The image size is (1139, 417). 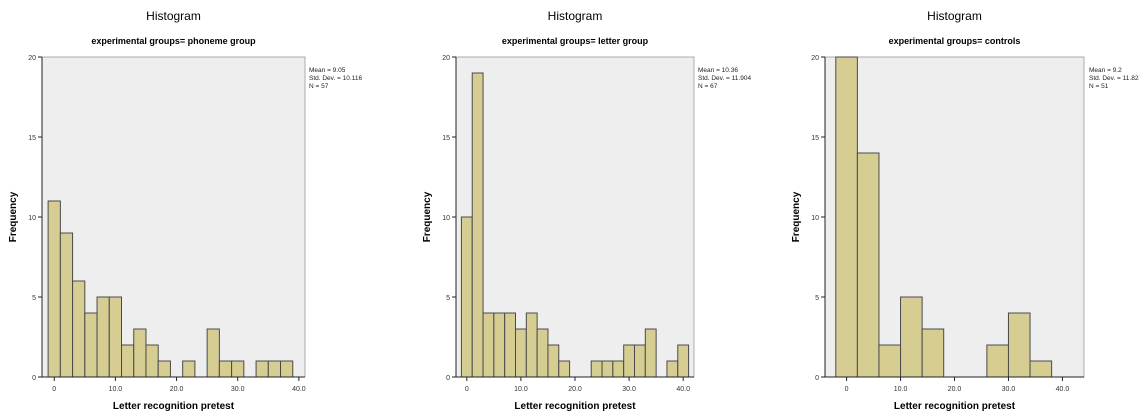 What do you see at coordinates (335, 78) in the screenshot?
I see `stats-line: Std. Dev. = 10.116` at bounding box center [335, 78].